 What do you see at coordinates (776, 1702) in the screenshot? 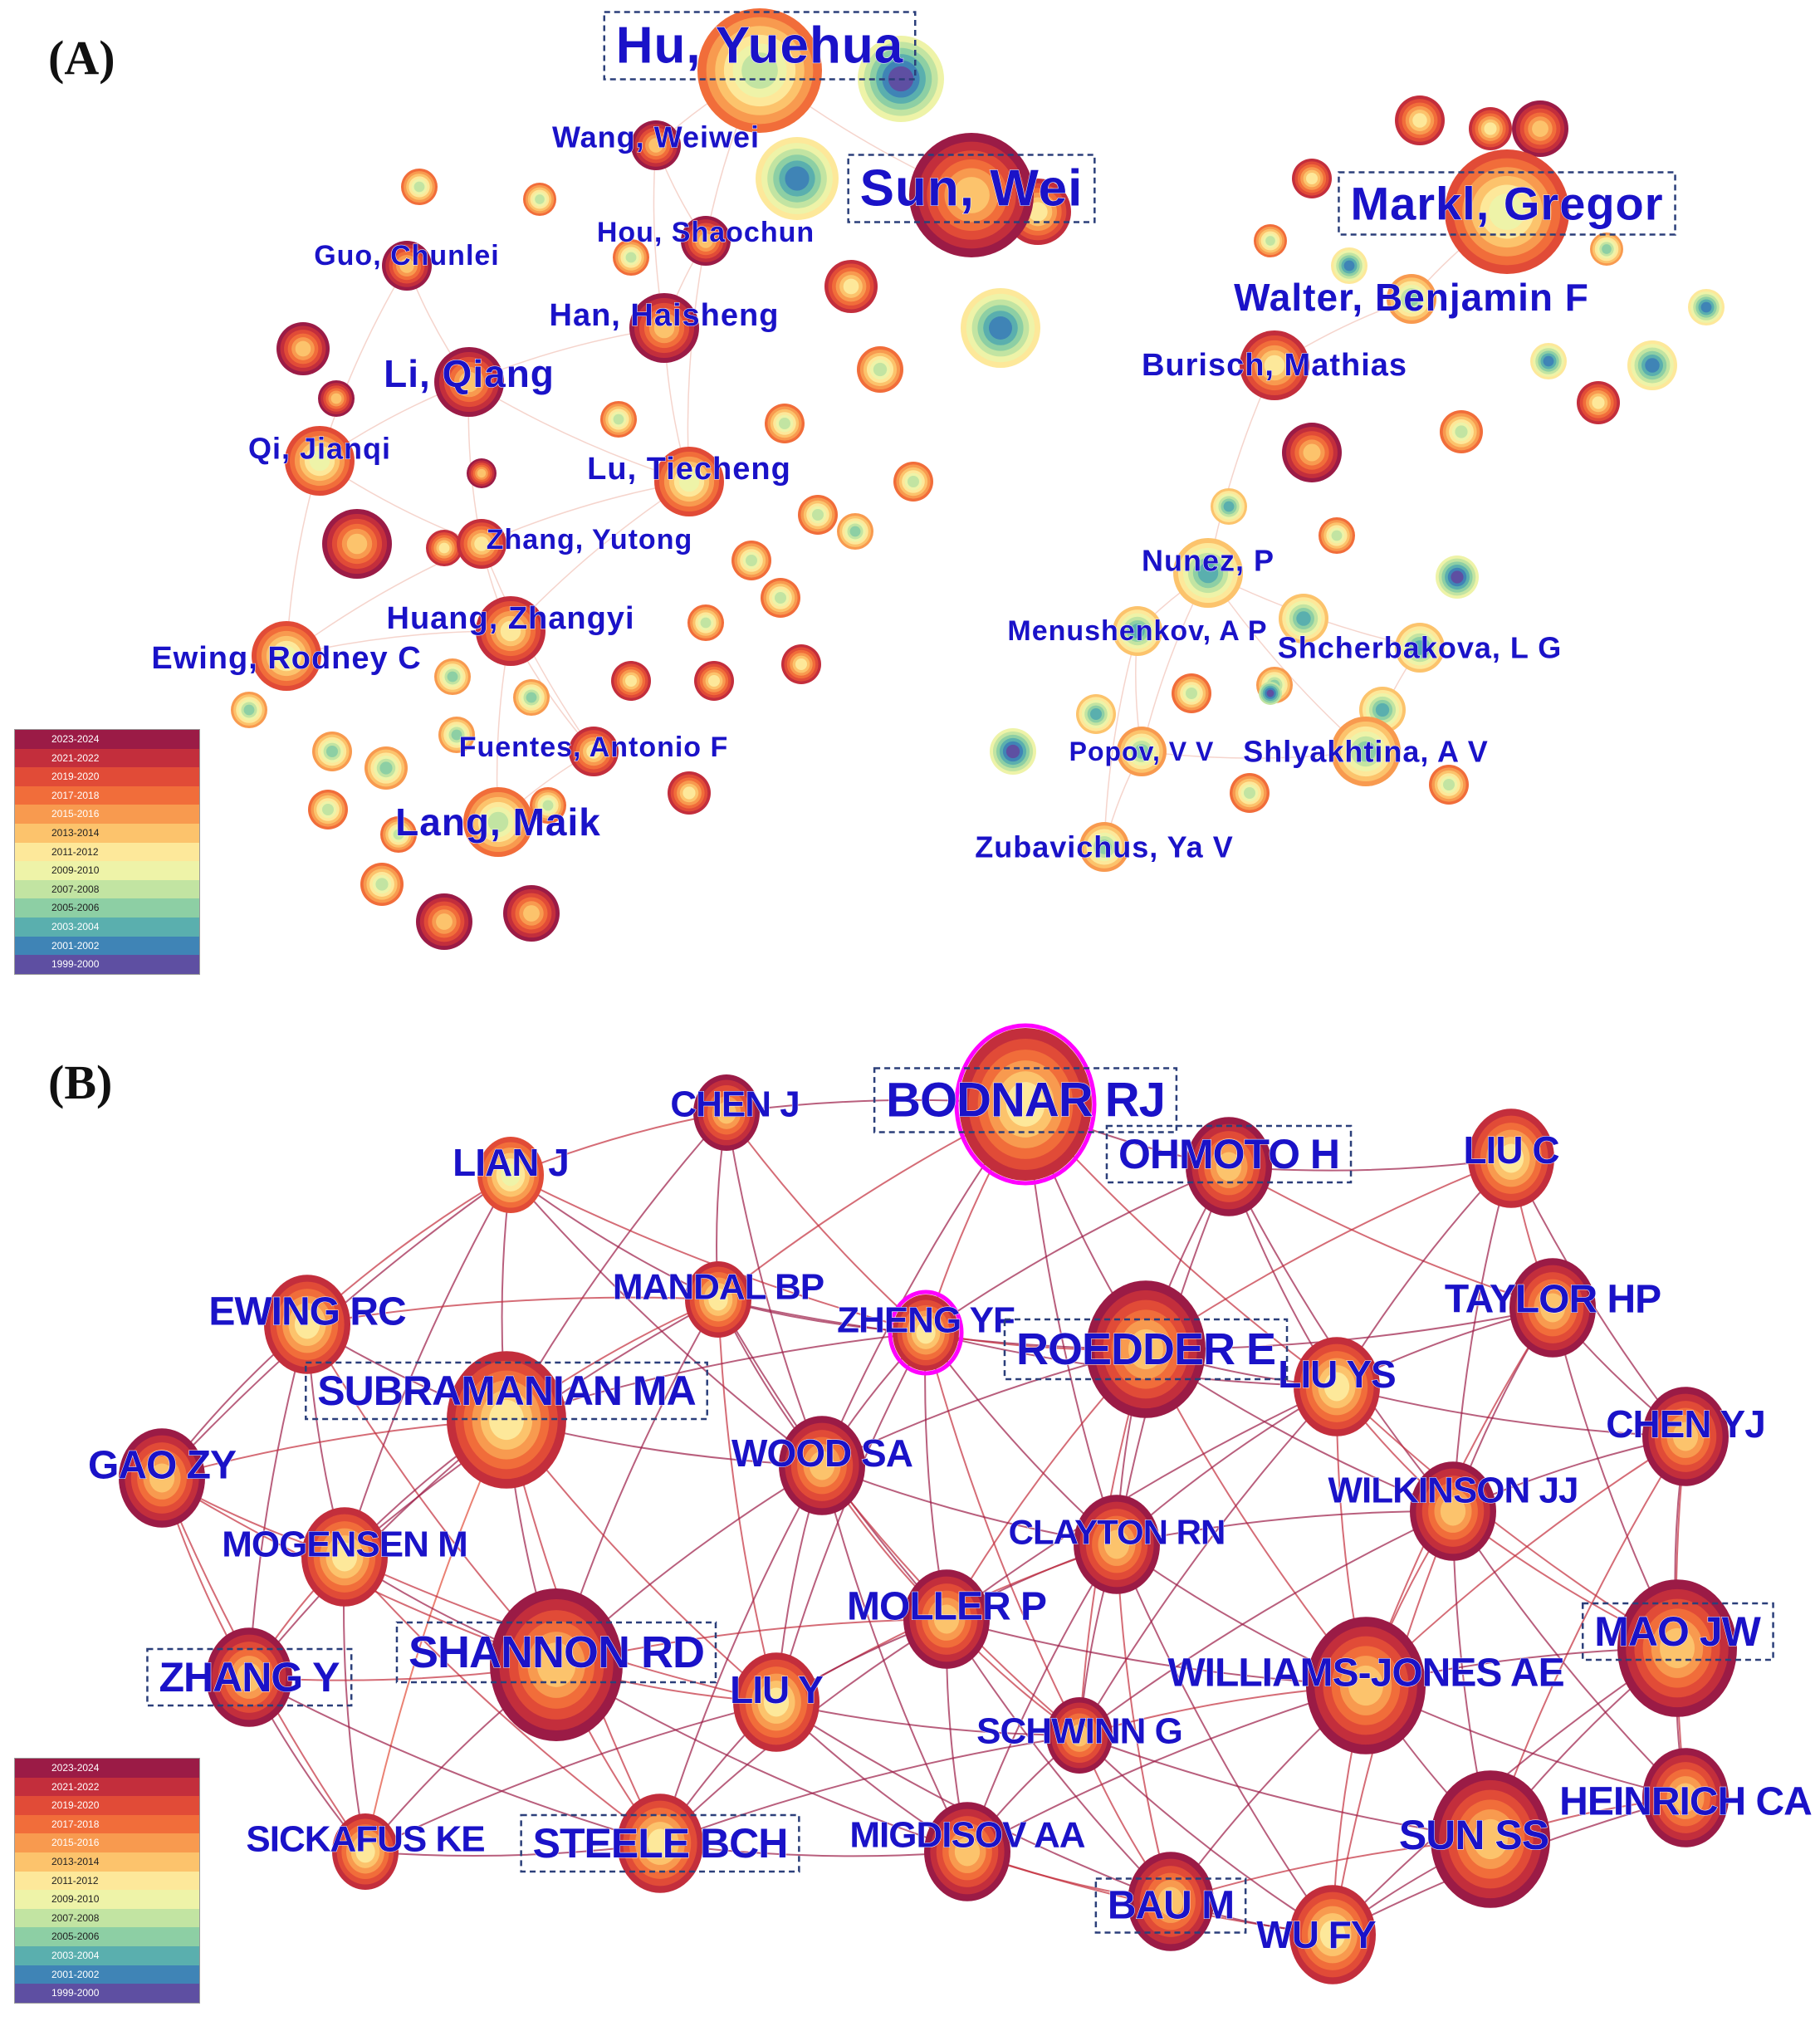
I see `node-liu-y` at bounding box center [776, 1702].